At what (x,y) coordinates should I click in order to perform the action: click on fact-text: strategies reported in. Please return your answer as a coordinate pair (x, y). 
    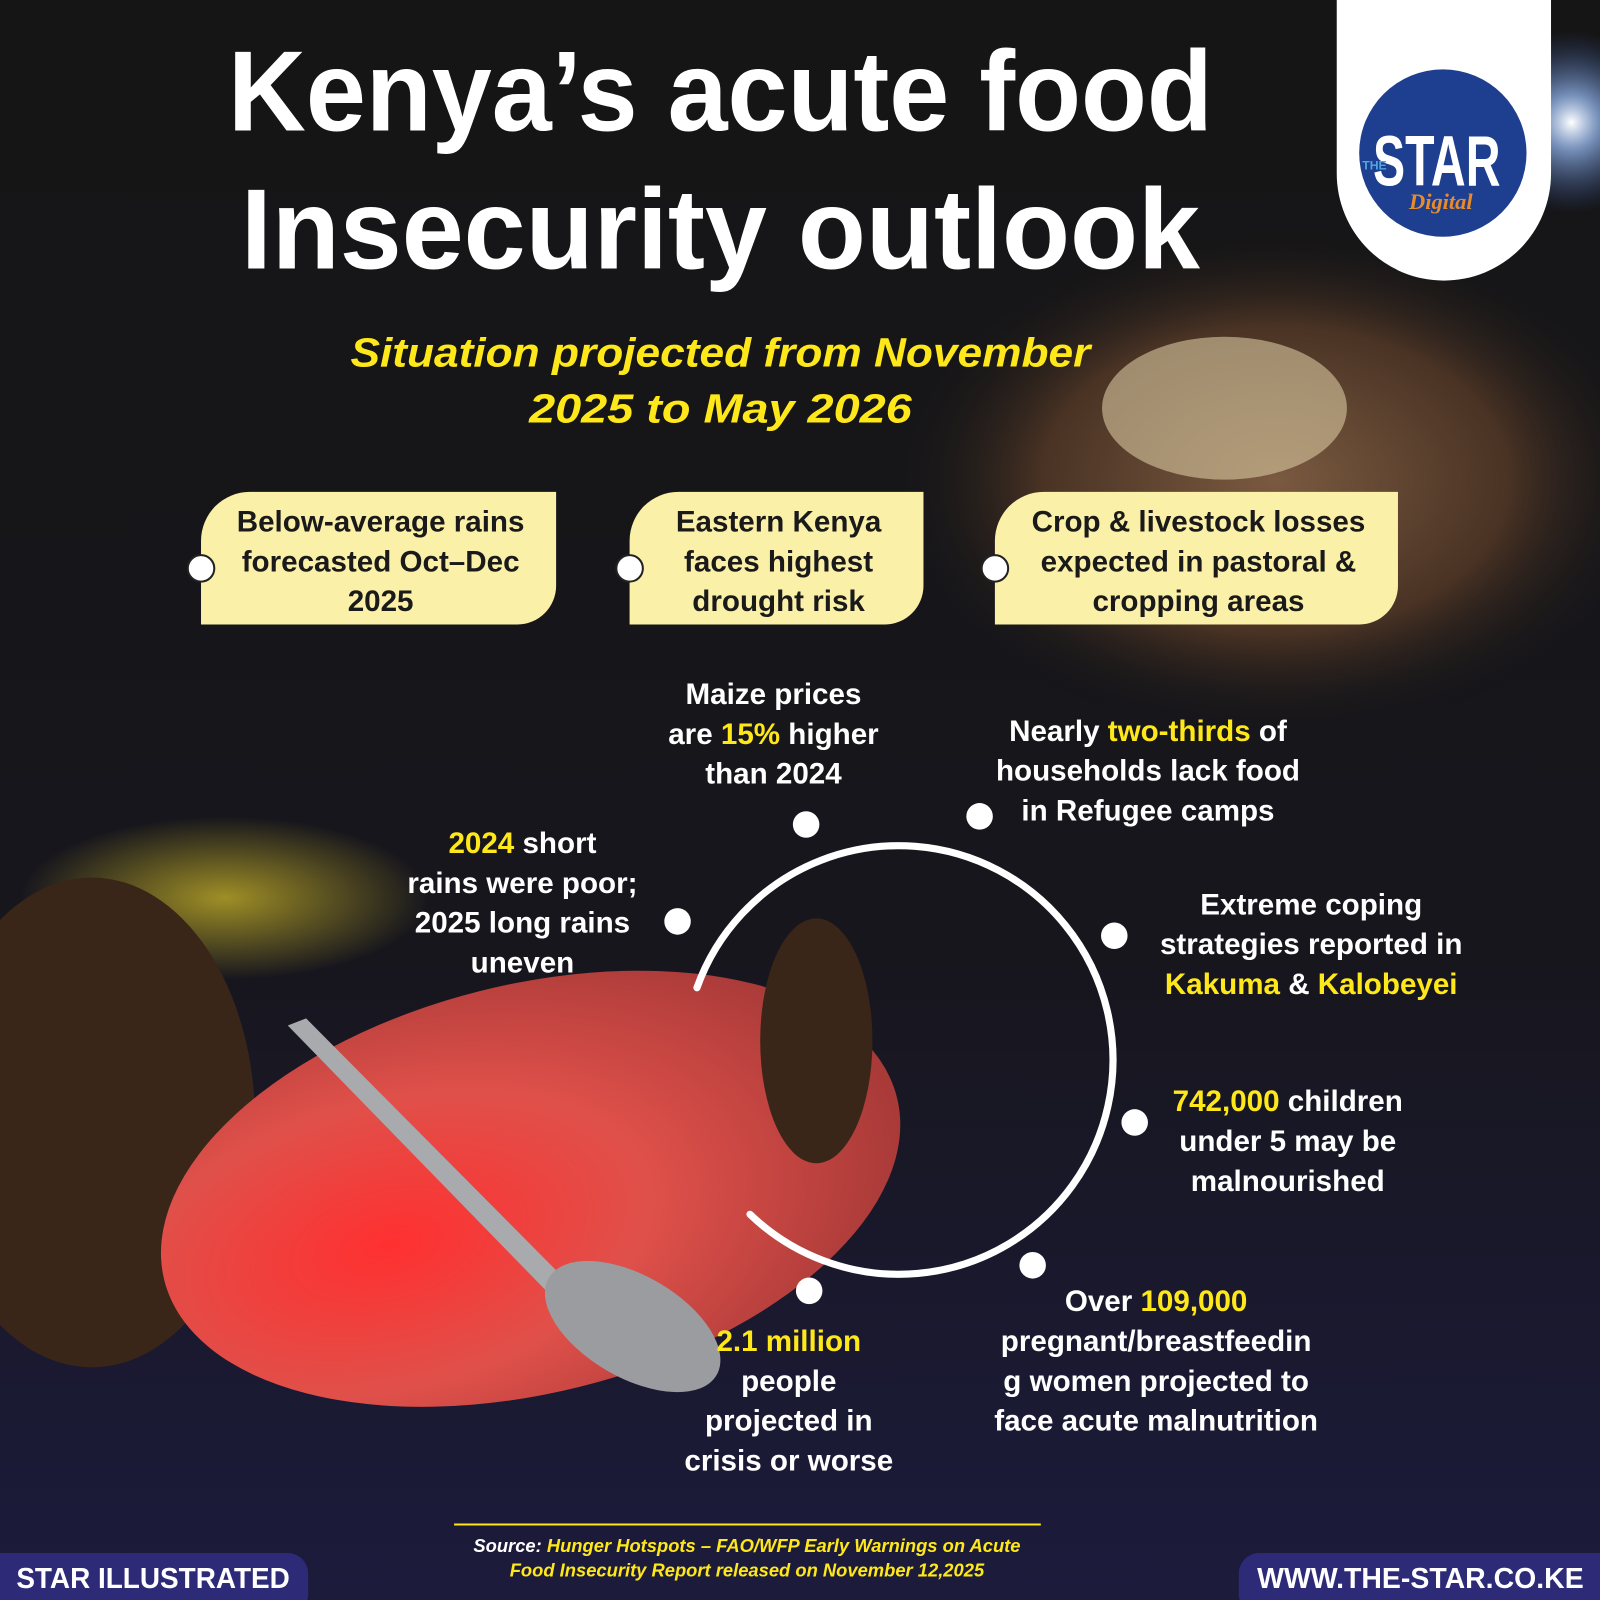
    Looking at the image, I should click on (1311, 944).